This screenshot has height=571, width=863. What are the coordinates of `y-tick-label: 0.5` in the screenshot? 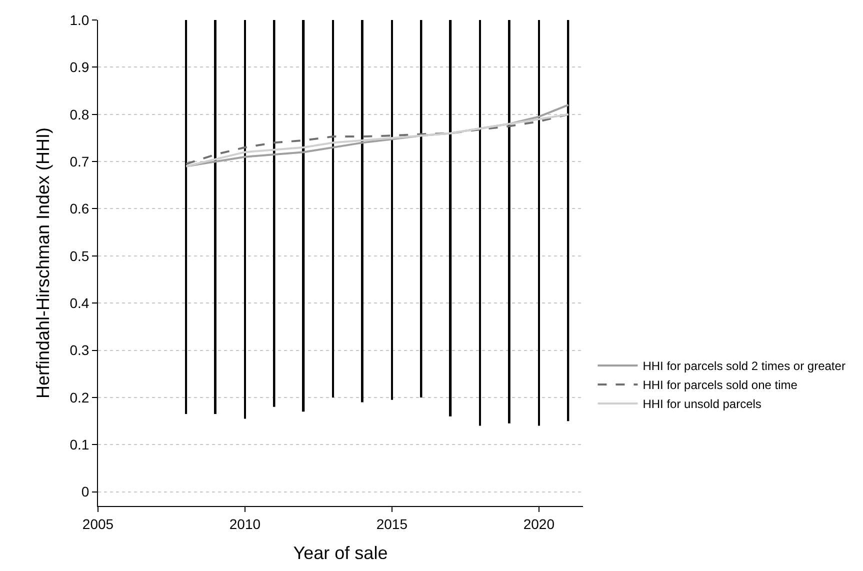 It's located at (80, 256).